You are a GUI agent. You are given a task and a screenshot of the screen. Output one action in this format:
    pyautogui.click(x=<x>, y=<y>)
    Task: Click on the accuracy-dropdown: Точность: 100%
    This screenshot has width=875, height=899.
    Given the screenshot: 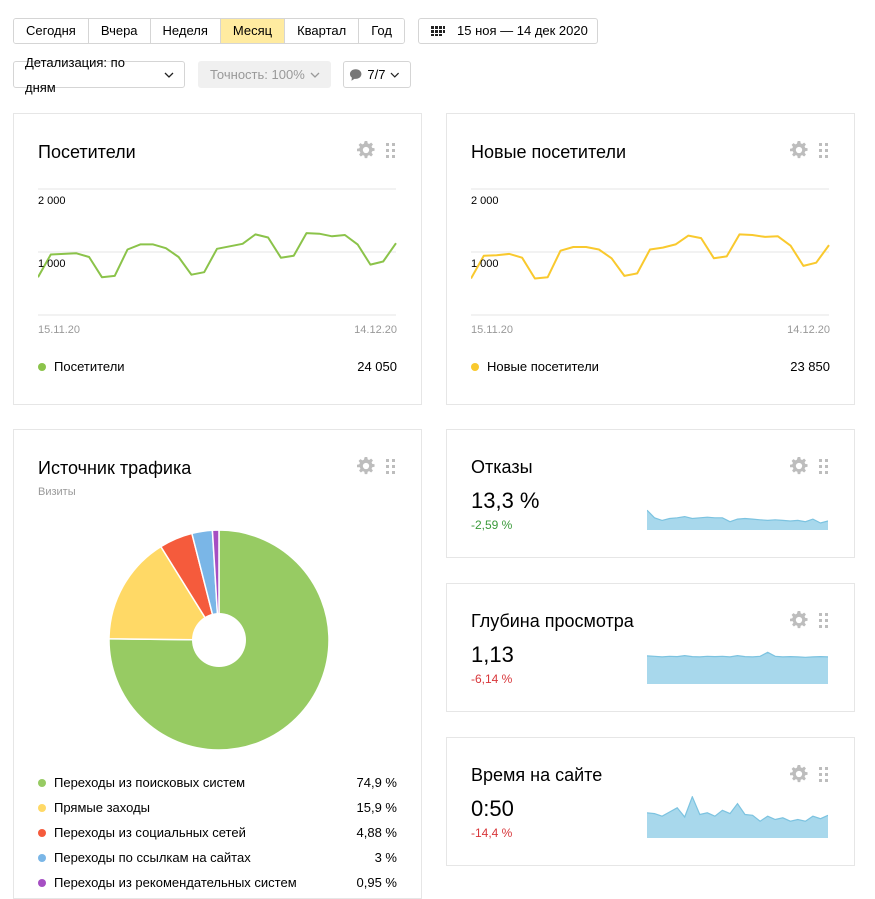 What is the action you would take?
    pyautogui.click(x=264, y=74)
    